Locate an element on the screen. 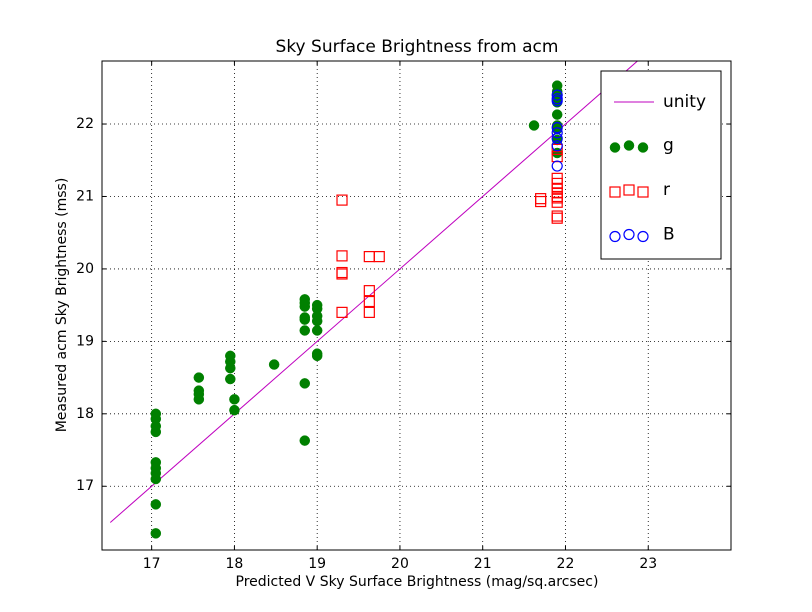 The image size is (812, 612). legend-item: unity is located at coordinates (660, 102).